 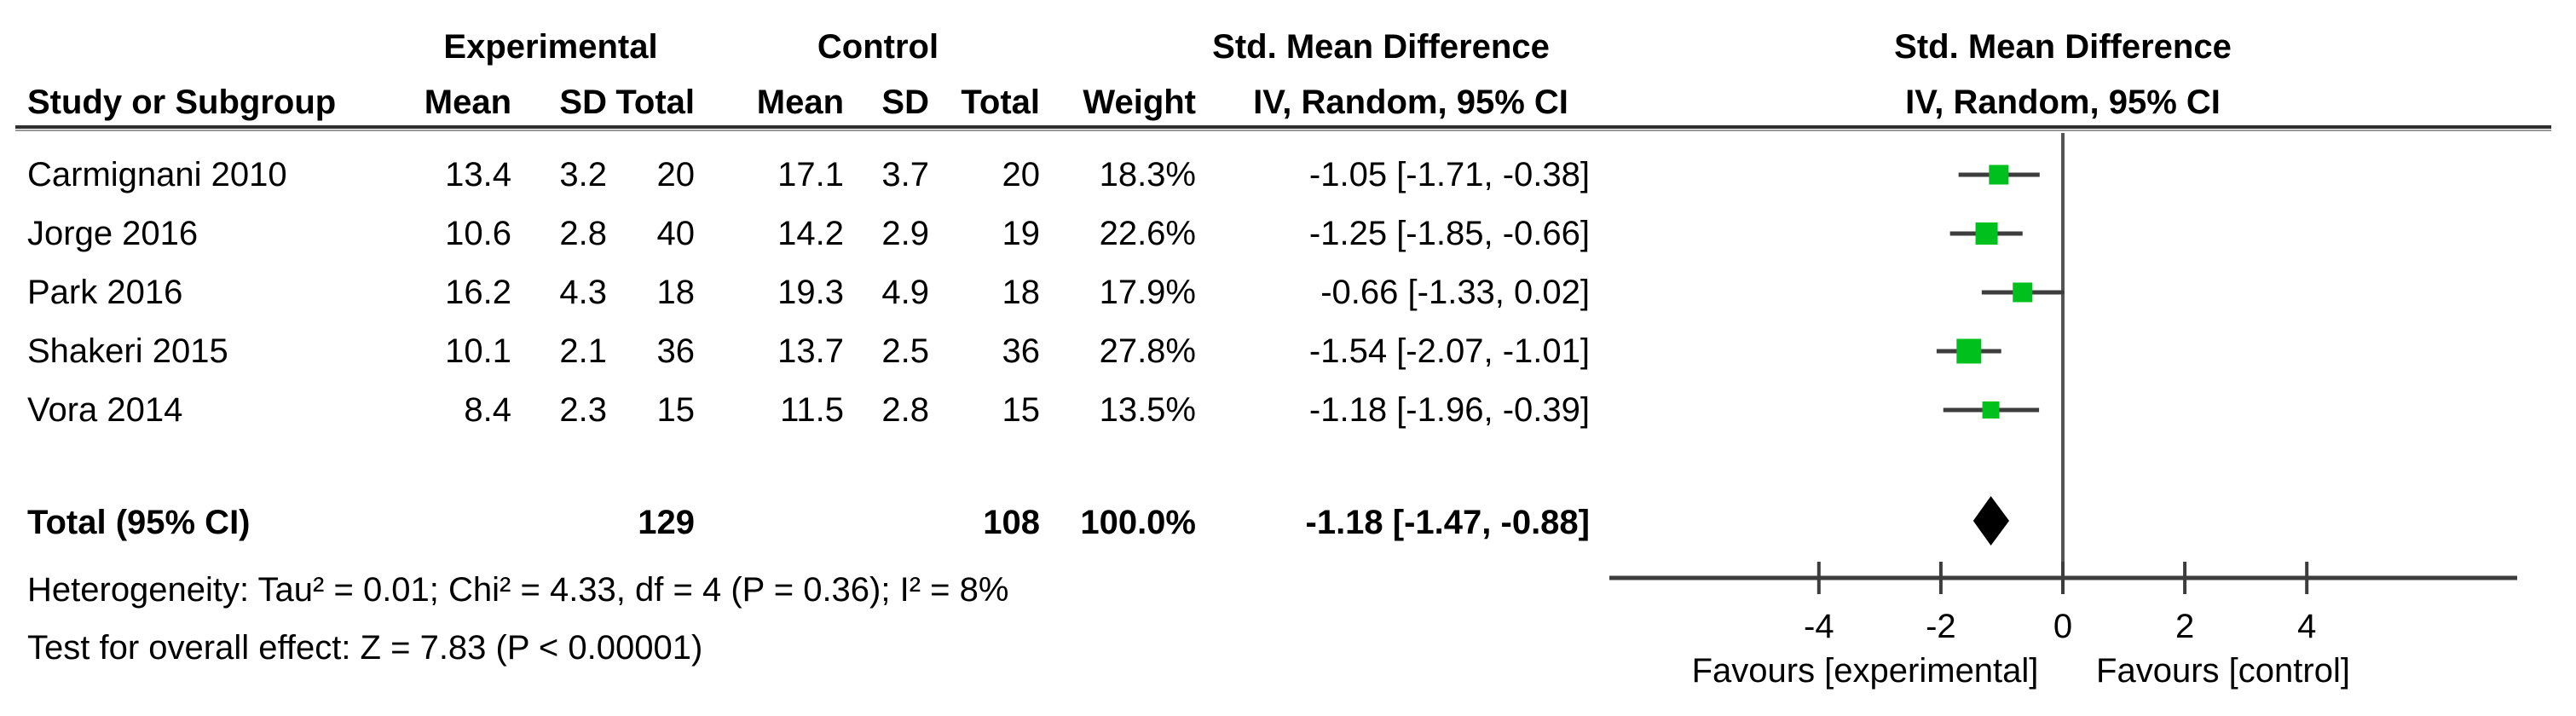 I want to click on axis-tick-label: -2, so click(x=1941, y=626).